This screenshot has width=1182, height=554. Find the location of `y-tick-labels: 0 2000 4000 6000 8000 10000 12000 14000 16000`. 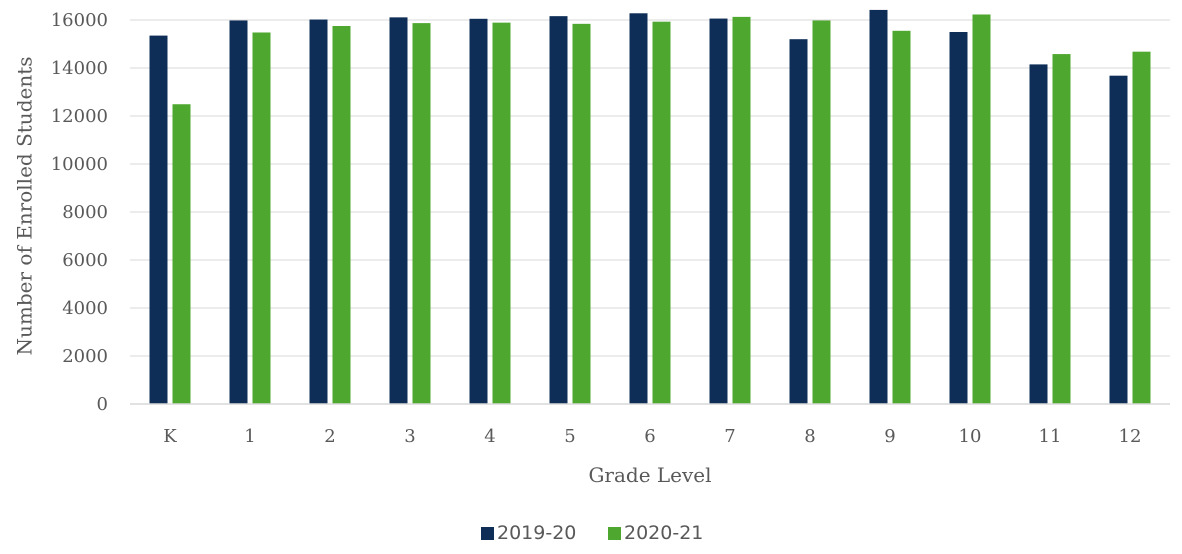

y-tick-labels: 0 2000 4000 6000 8000 10000 12000 14000 16000 is located at coordinates (79, 212).